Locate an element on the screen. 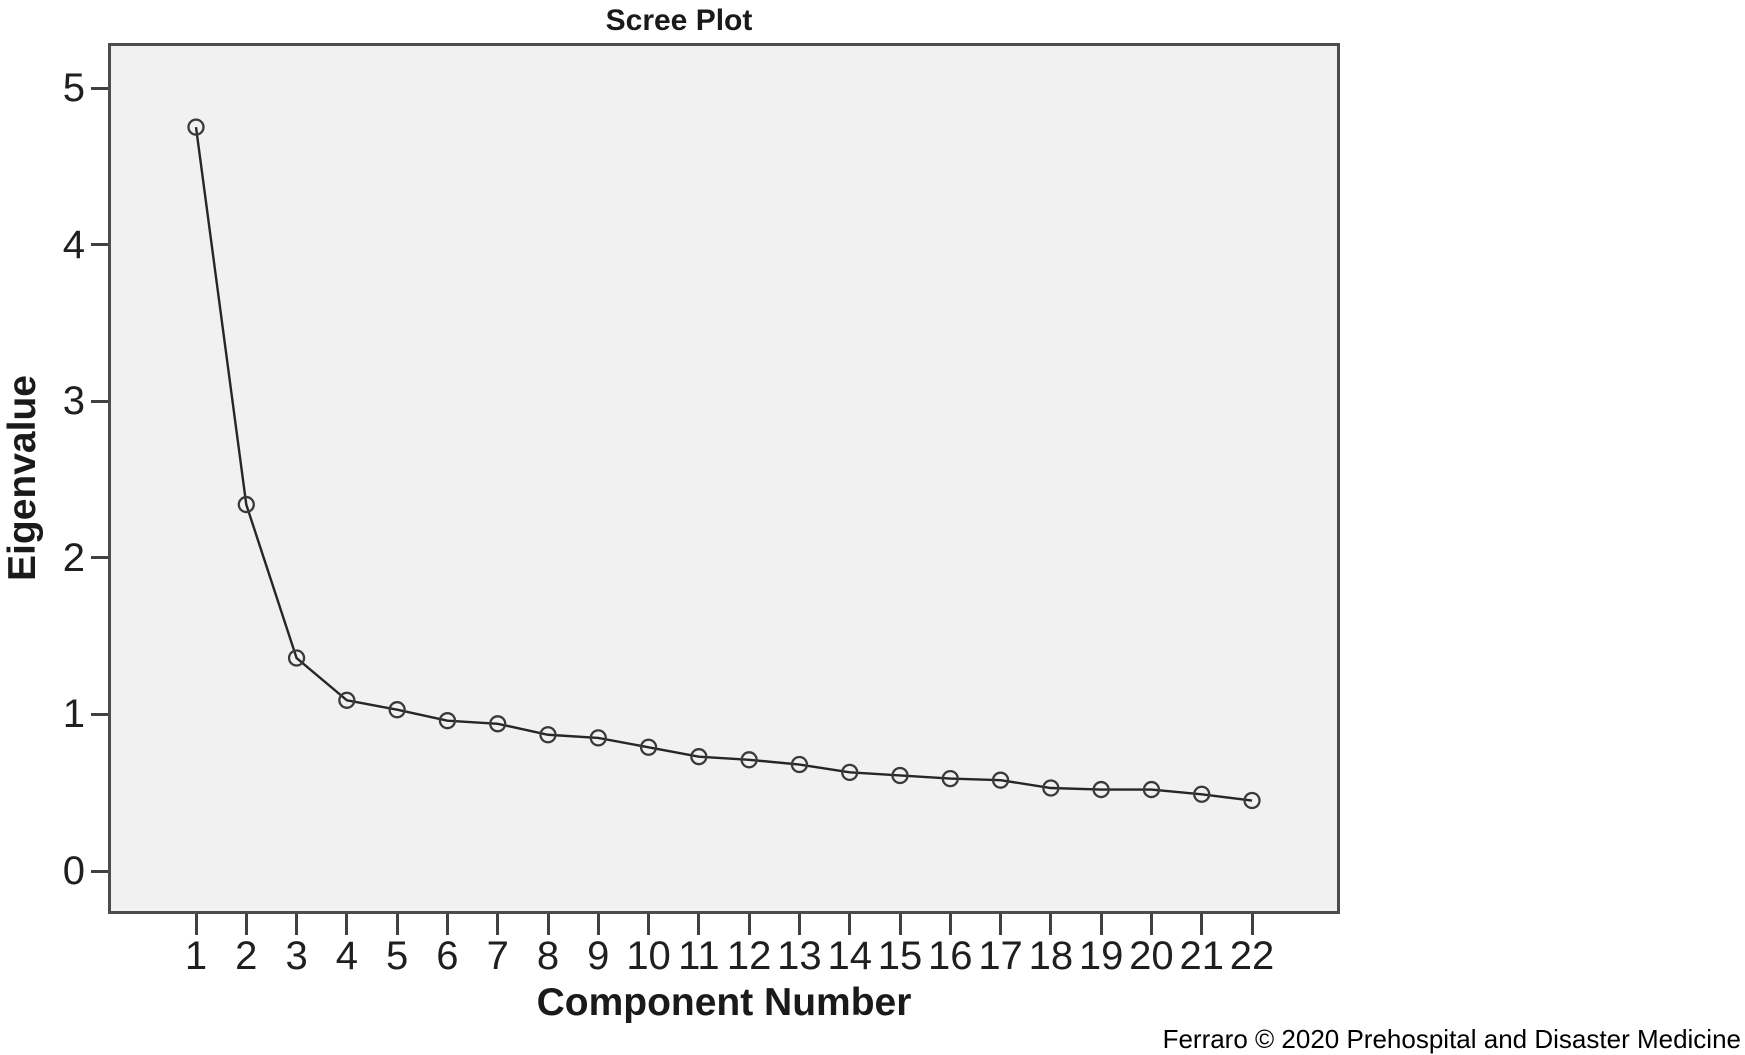 This screenshot has height=1055, width=1745. x-tick-label: 5 is located at coordinates (397, 956).